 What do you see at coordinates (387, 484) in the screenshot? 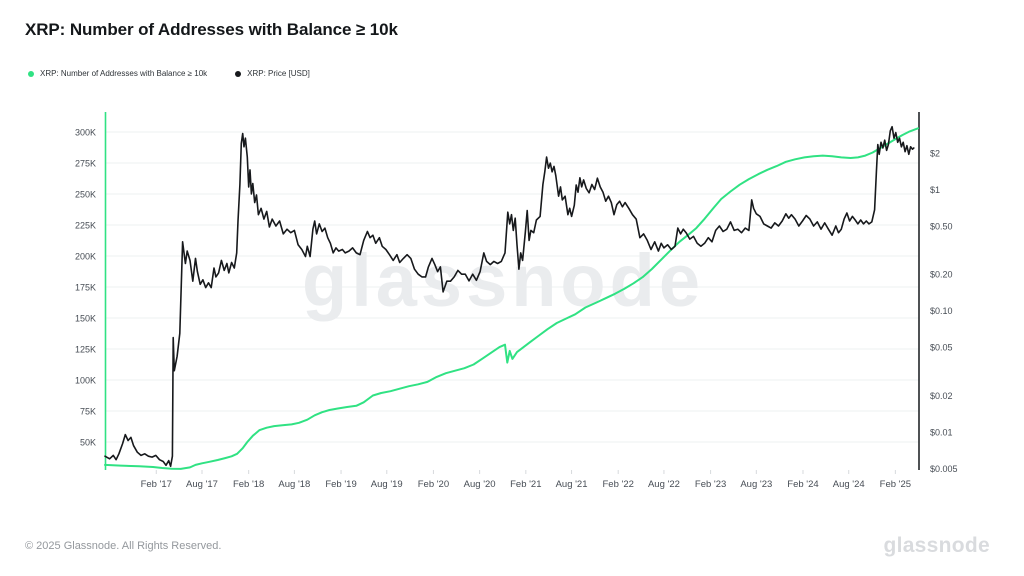
I see `x-axis-tick-label: Aug '19` at bounding box center [387, 484].